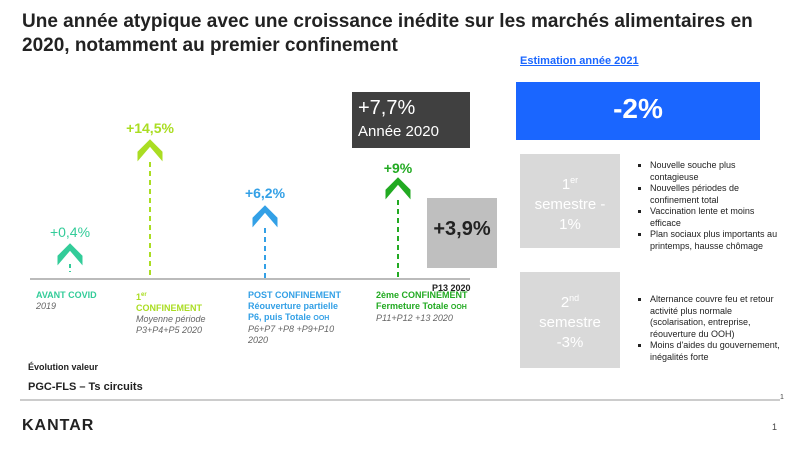 Image resolution: width=800 pixels, height=450 pixels. What do you see at coordinates (570, 342) in the screenshot?
I see `semester-value: -3%` at bounding box center [570, 342].